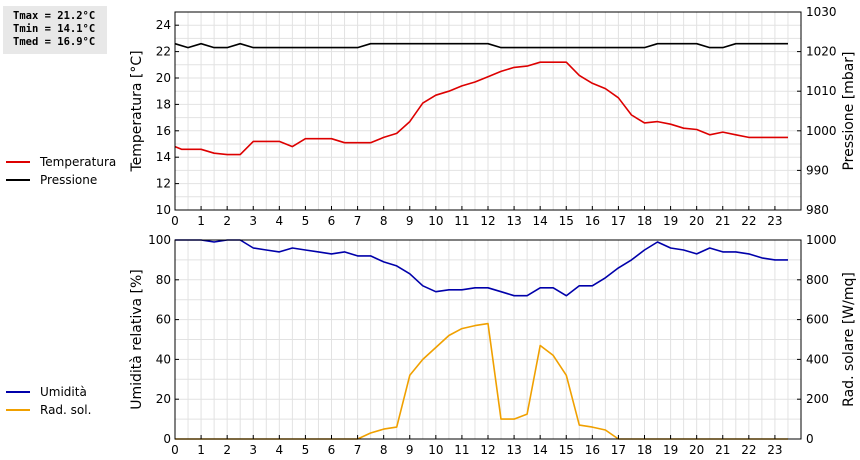 This screenshot has height=460, width=860. I want to click on legend-item-pressione: Pressione, so click(61, 180).